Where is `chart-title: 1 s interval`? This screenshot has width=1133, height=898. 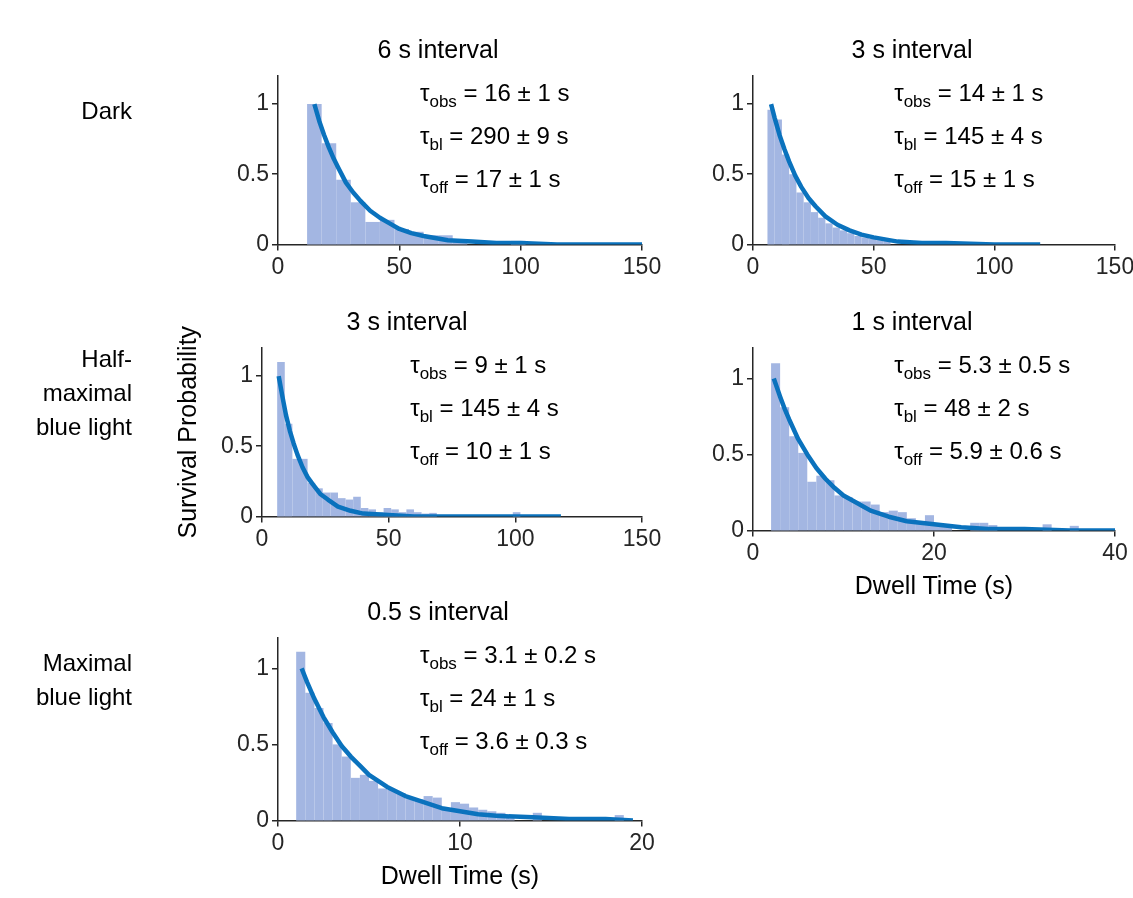 chart-title: 1 s interval is located at coordinates (912, 320).